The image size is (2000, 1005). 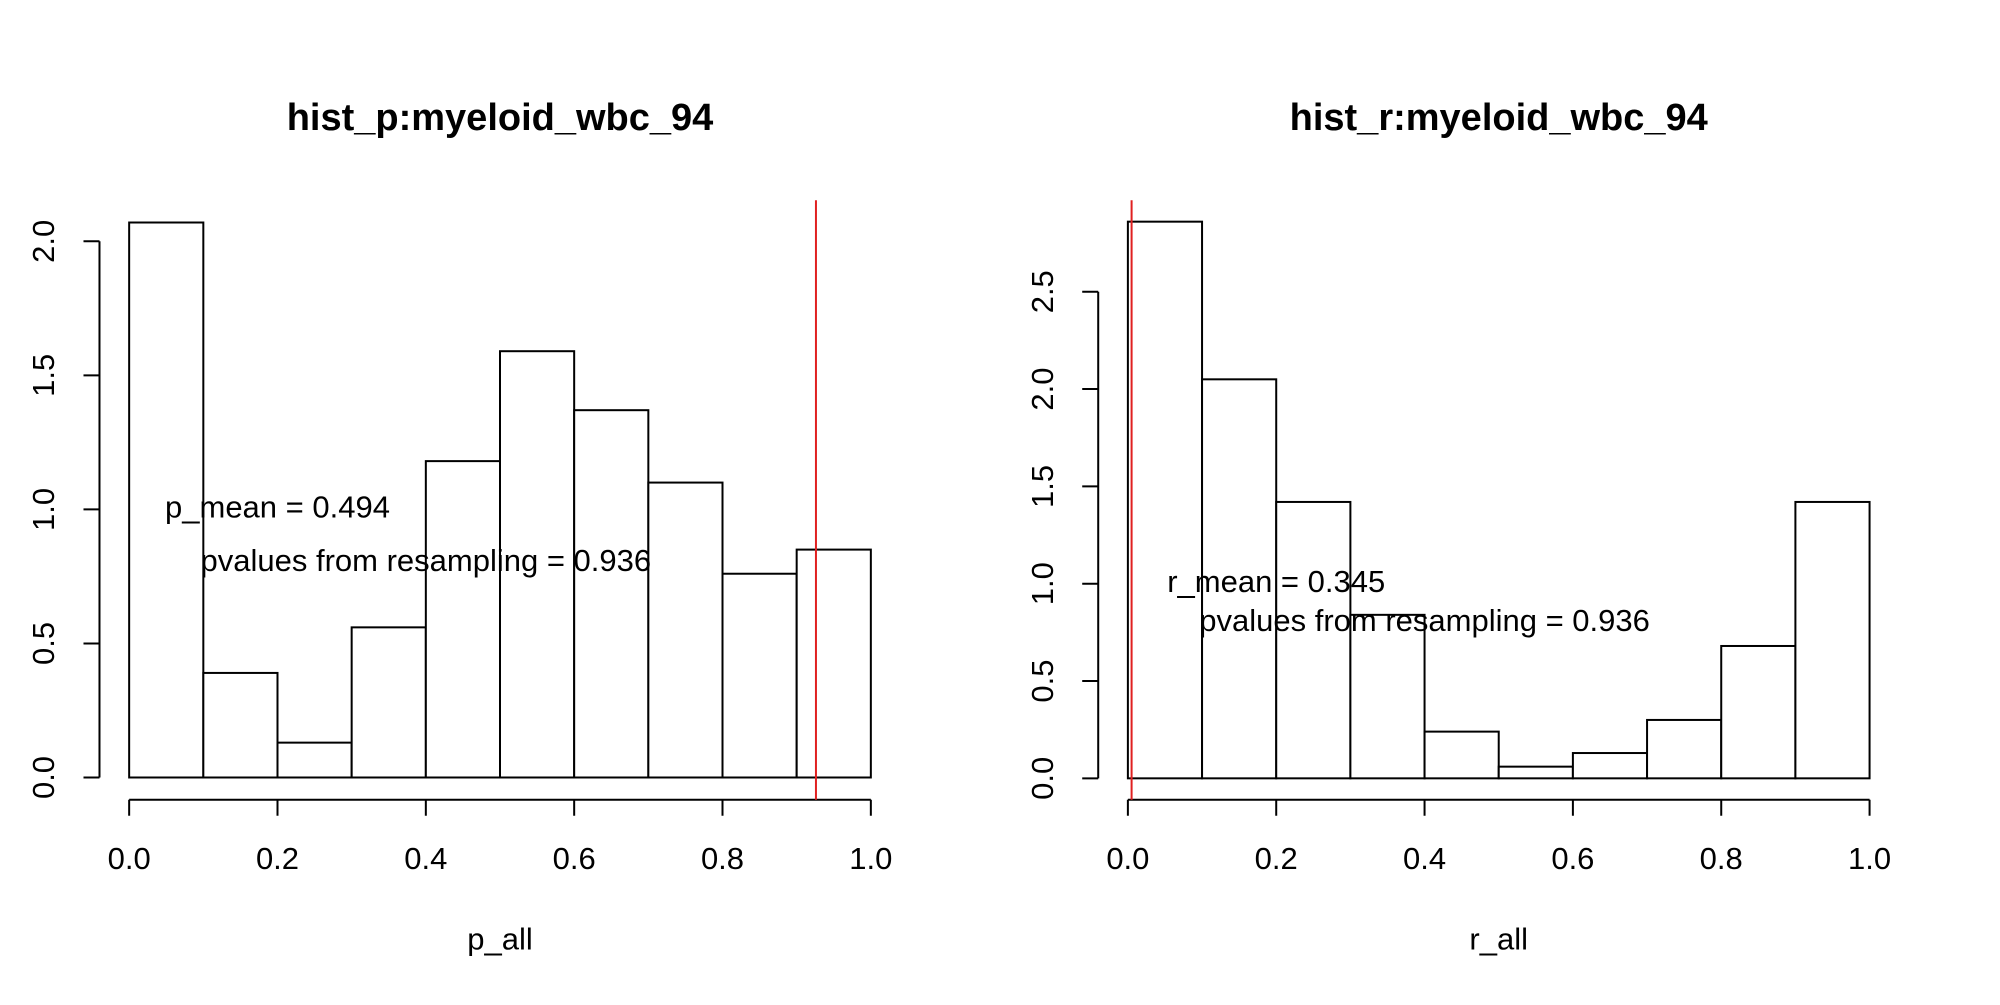 What do you see at coordinates (1042, 291) in the screenshot?
I see `y-tick-label: 2.5` at bounding box center [1042, 291].